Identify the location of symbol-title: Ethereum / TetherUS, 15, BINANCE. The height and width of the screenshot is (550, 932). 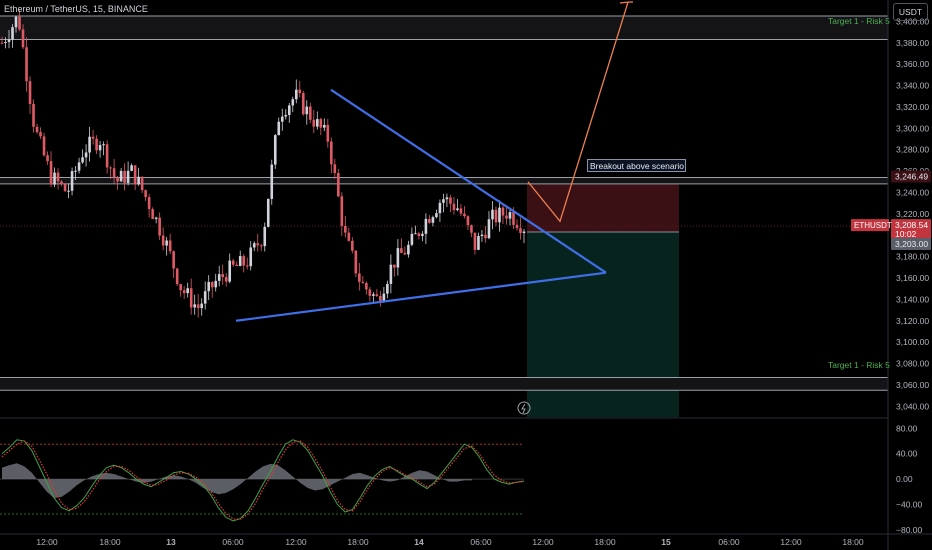
(76, 9).